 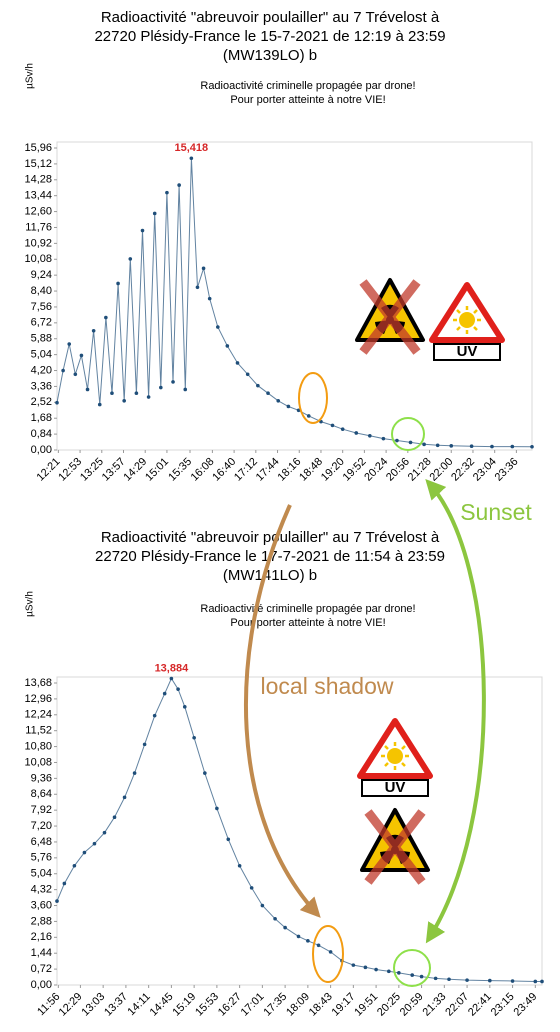 I want to click on x-tick-label: 20:59, so click(x=412, y=1005).